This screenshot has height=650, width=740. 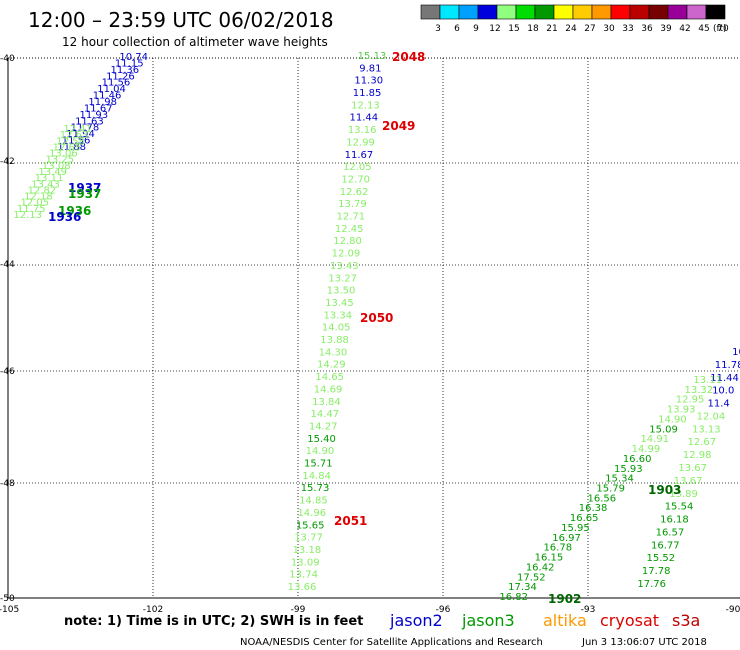 What do you see at coordinates (398, 126) in the screenshot?
I see `pass-time-label: 2049` at bounding box center [398, 126].